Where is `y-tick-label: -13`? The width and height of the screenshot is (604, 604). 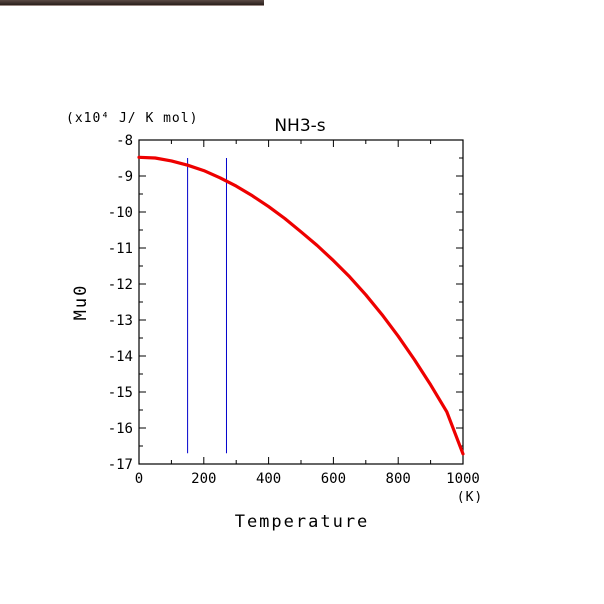 y-tick-label: -13 is located at coordinates (120, 321).